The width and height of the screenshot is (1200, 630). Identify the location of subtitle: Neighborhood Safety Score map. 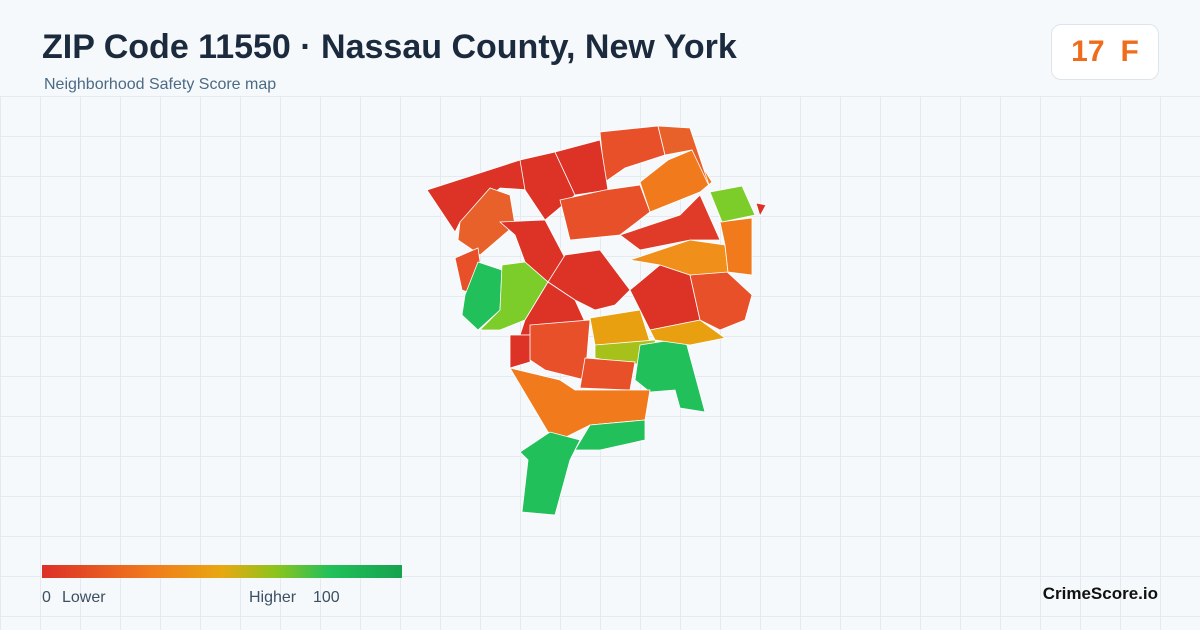
(160, 84).